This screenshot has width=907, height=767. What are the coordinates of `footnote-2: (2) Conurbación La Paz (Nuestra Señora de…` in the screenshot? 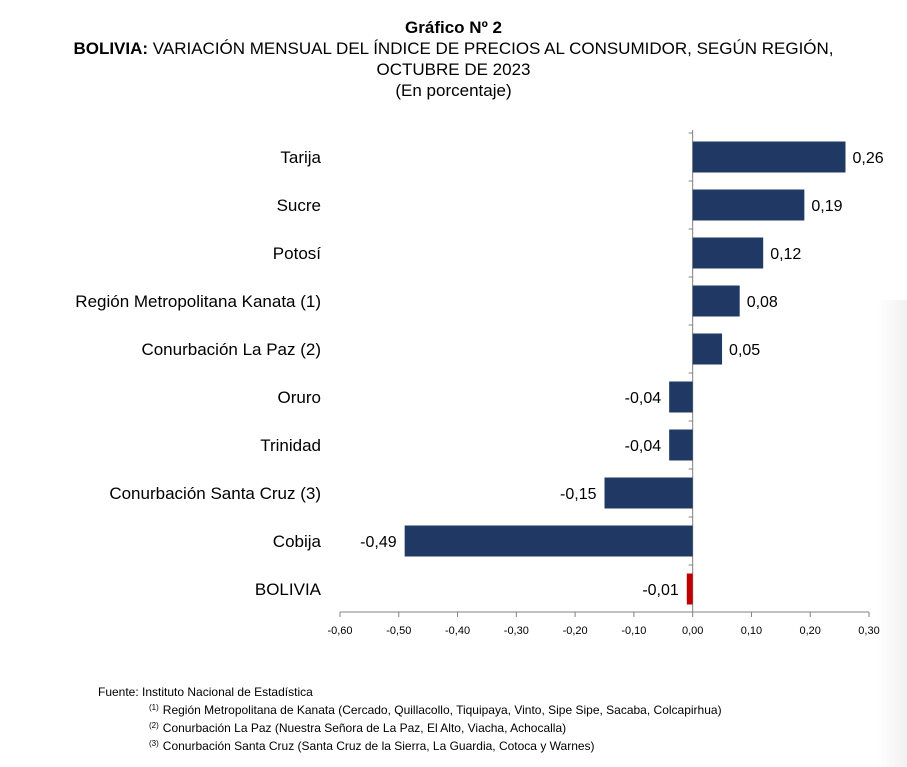 It's located at (410, 727).